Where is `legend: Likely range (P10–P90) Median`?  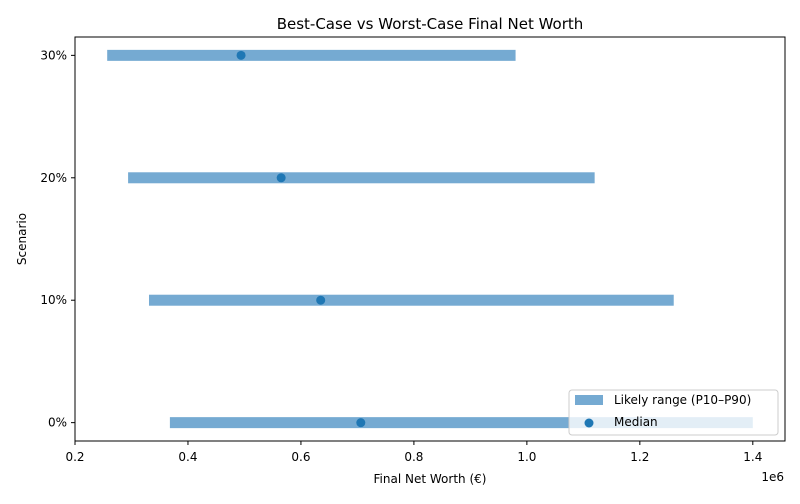
legend: Likely range (P10–P90) Median is located at coordinates (673, 412).